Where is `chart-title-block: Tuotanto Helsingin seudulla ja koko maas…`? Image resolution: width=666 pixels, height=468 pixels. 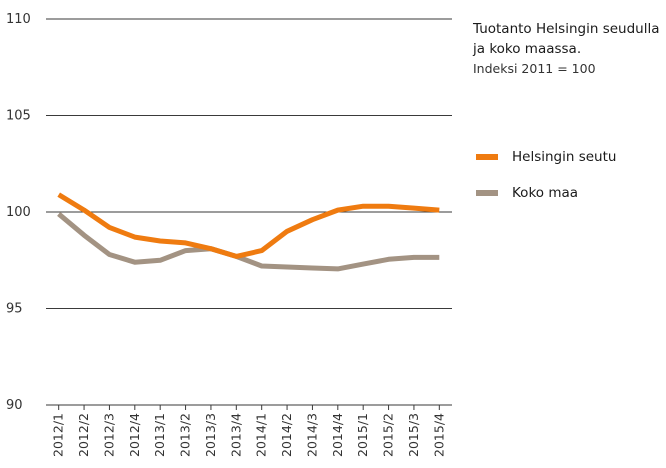
chart-title-block: Tuotanto Helsingin seudulla ja koko maas… is located at coordinates (568, 49).